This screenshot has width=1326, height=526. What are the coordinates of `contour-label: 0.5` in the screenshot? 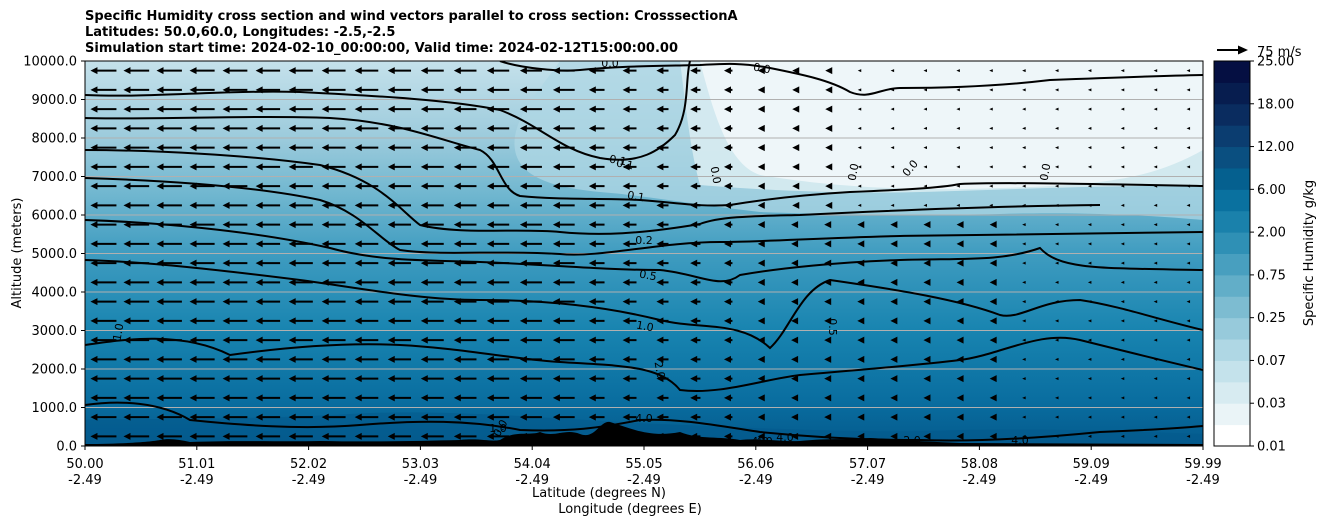 It's located at (647, 276).